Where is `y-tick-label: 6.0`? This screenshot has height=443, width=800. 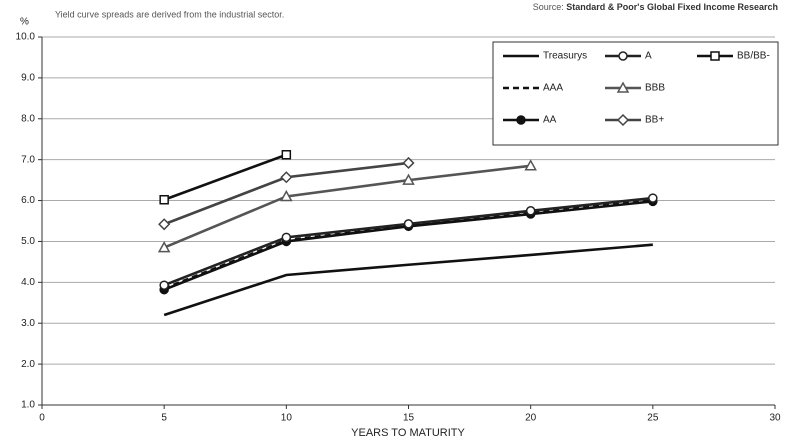 y-tick-label: 6.0 is located at coordinates (28, 200).